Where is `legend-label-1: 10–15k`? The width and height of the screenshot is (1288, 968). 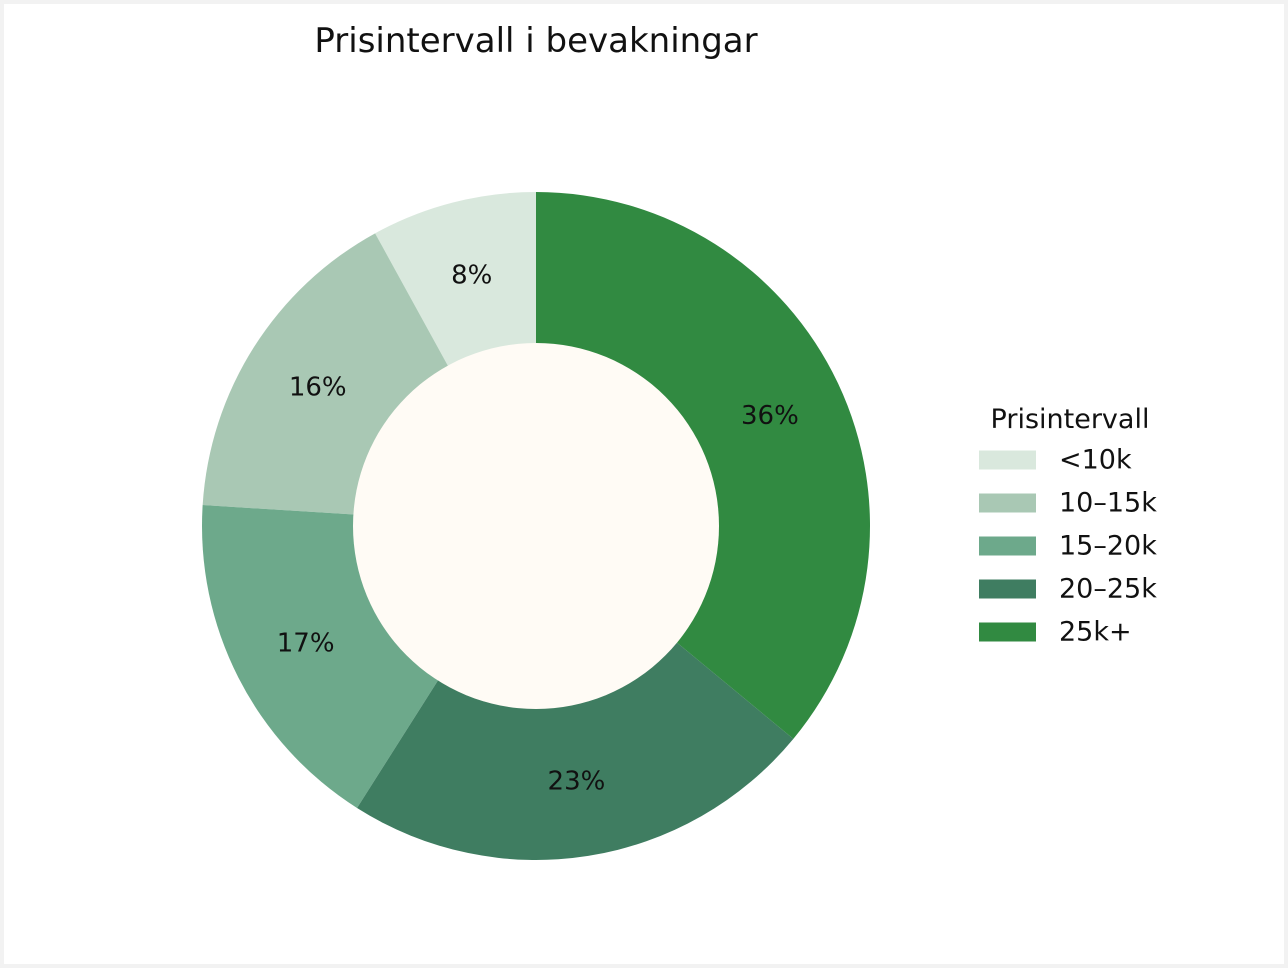
legend-label-1: 10–15k is located at coordinates (1108, 503).